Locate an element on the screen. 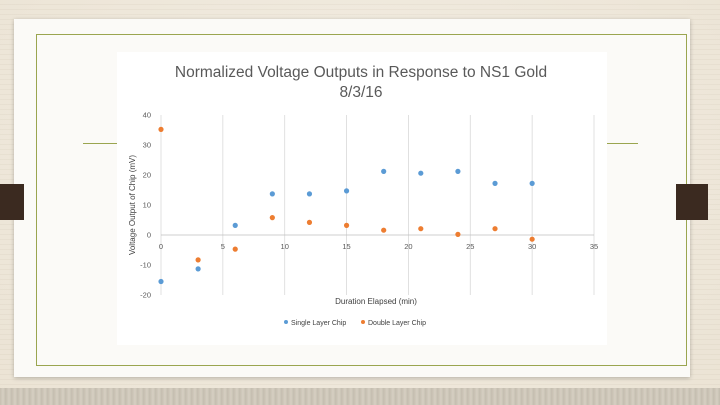  legend-marker-single is located at coordinates (286, 322).